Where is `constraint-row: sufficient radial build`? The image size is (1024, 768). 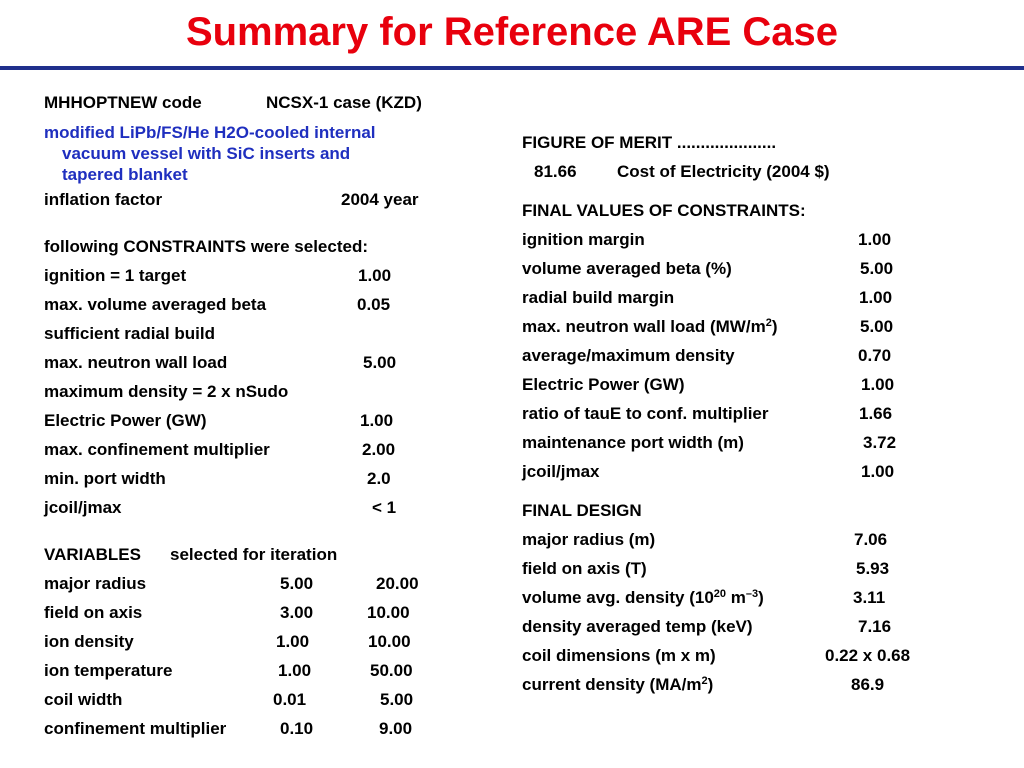
constraint-row: sufficient radial build is located at coordinates (264, 333).